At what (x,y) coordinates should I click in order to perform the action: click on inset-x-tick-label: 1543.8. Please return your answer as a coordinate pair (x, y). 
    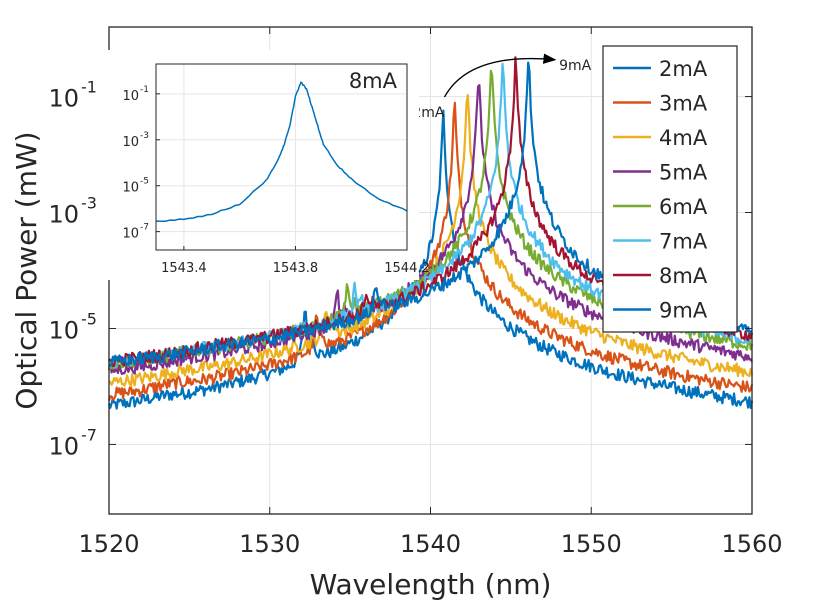
    Looking at the image, I should click on (296, 268).